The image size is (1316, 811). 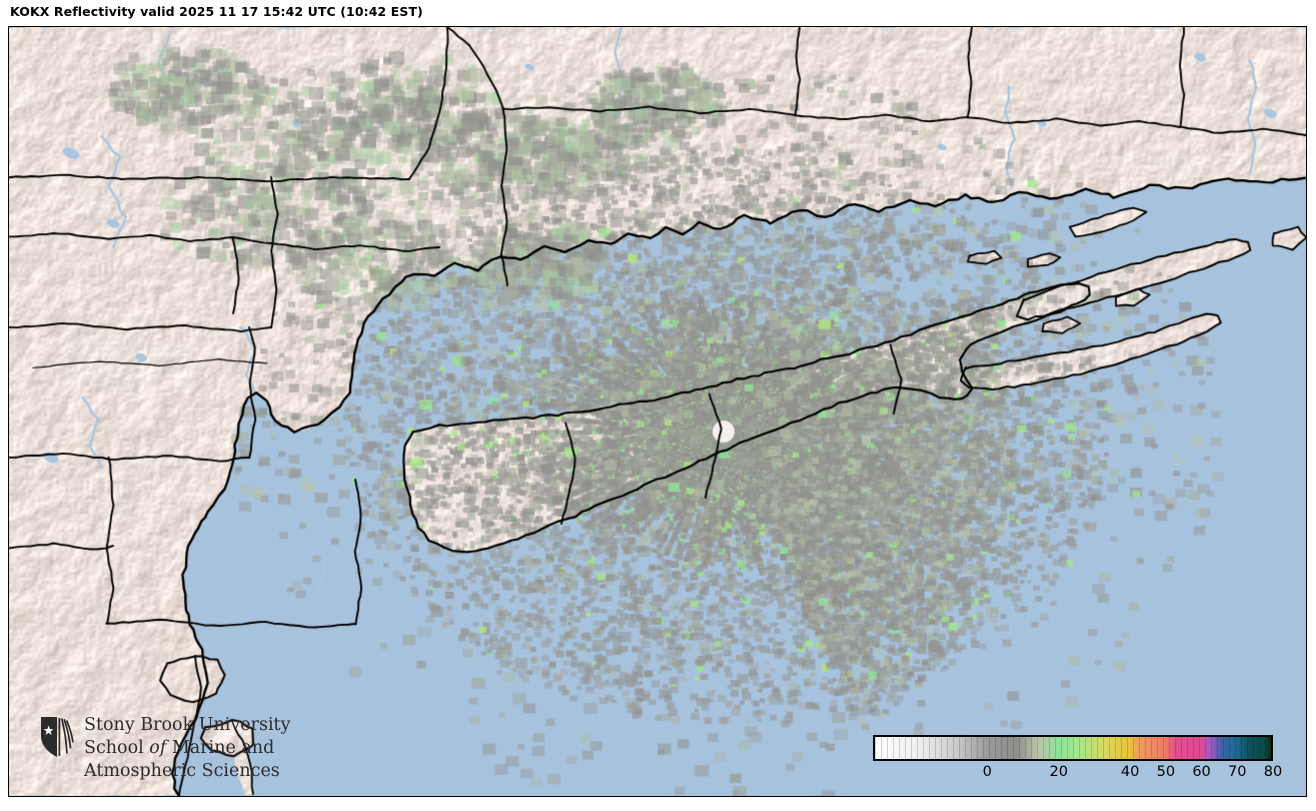 I want to click on reflectivity-colorbar: 0 20 40 50 60 70 80, so click(x=1075, y=748).